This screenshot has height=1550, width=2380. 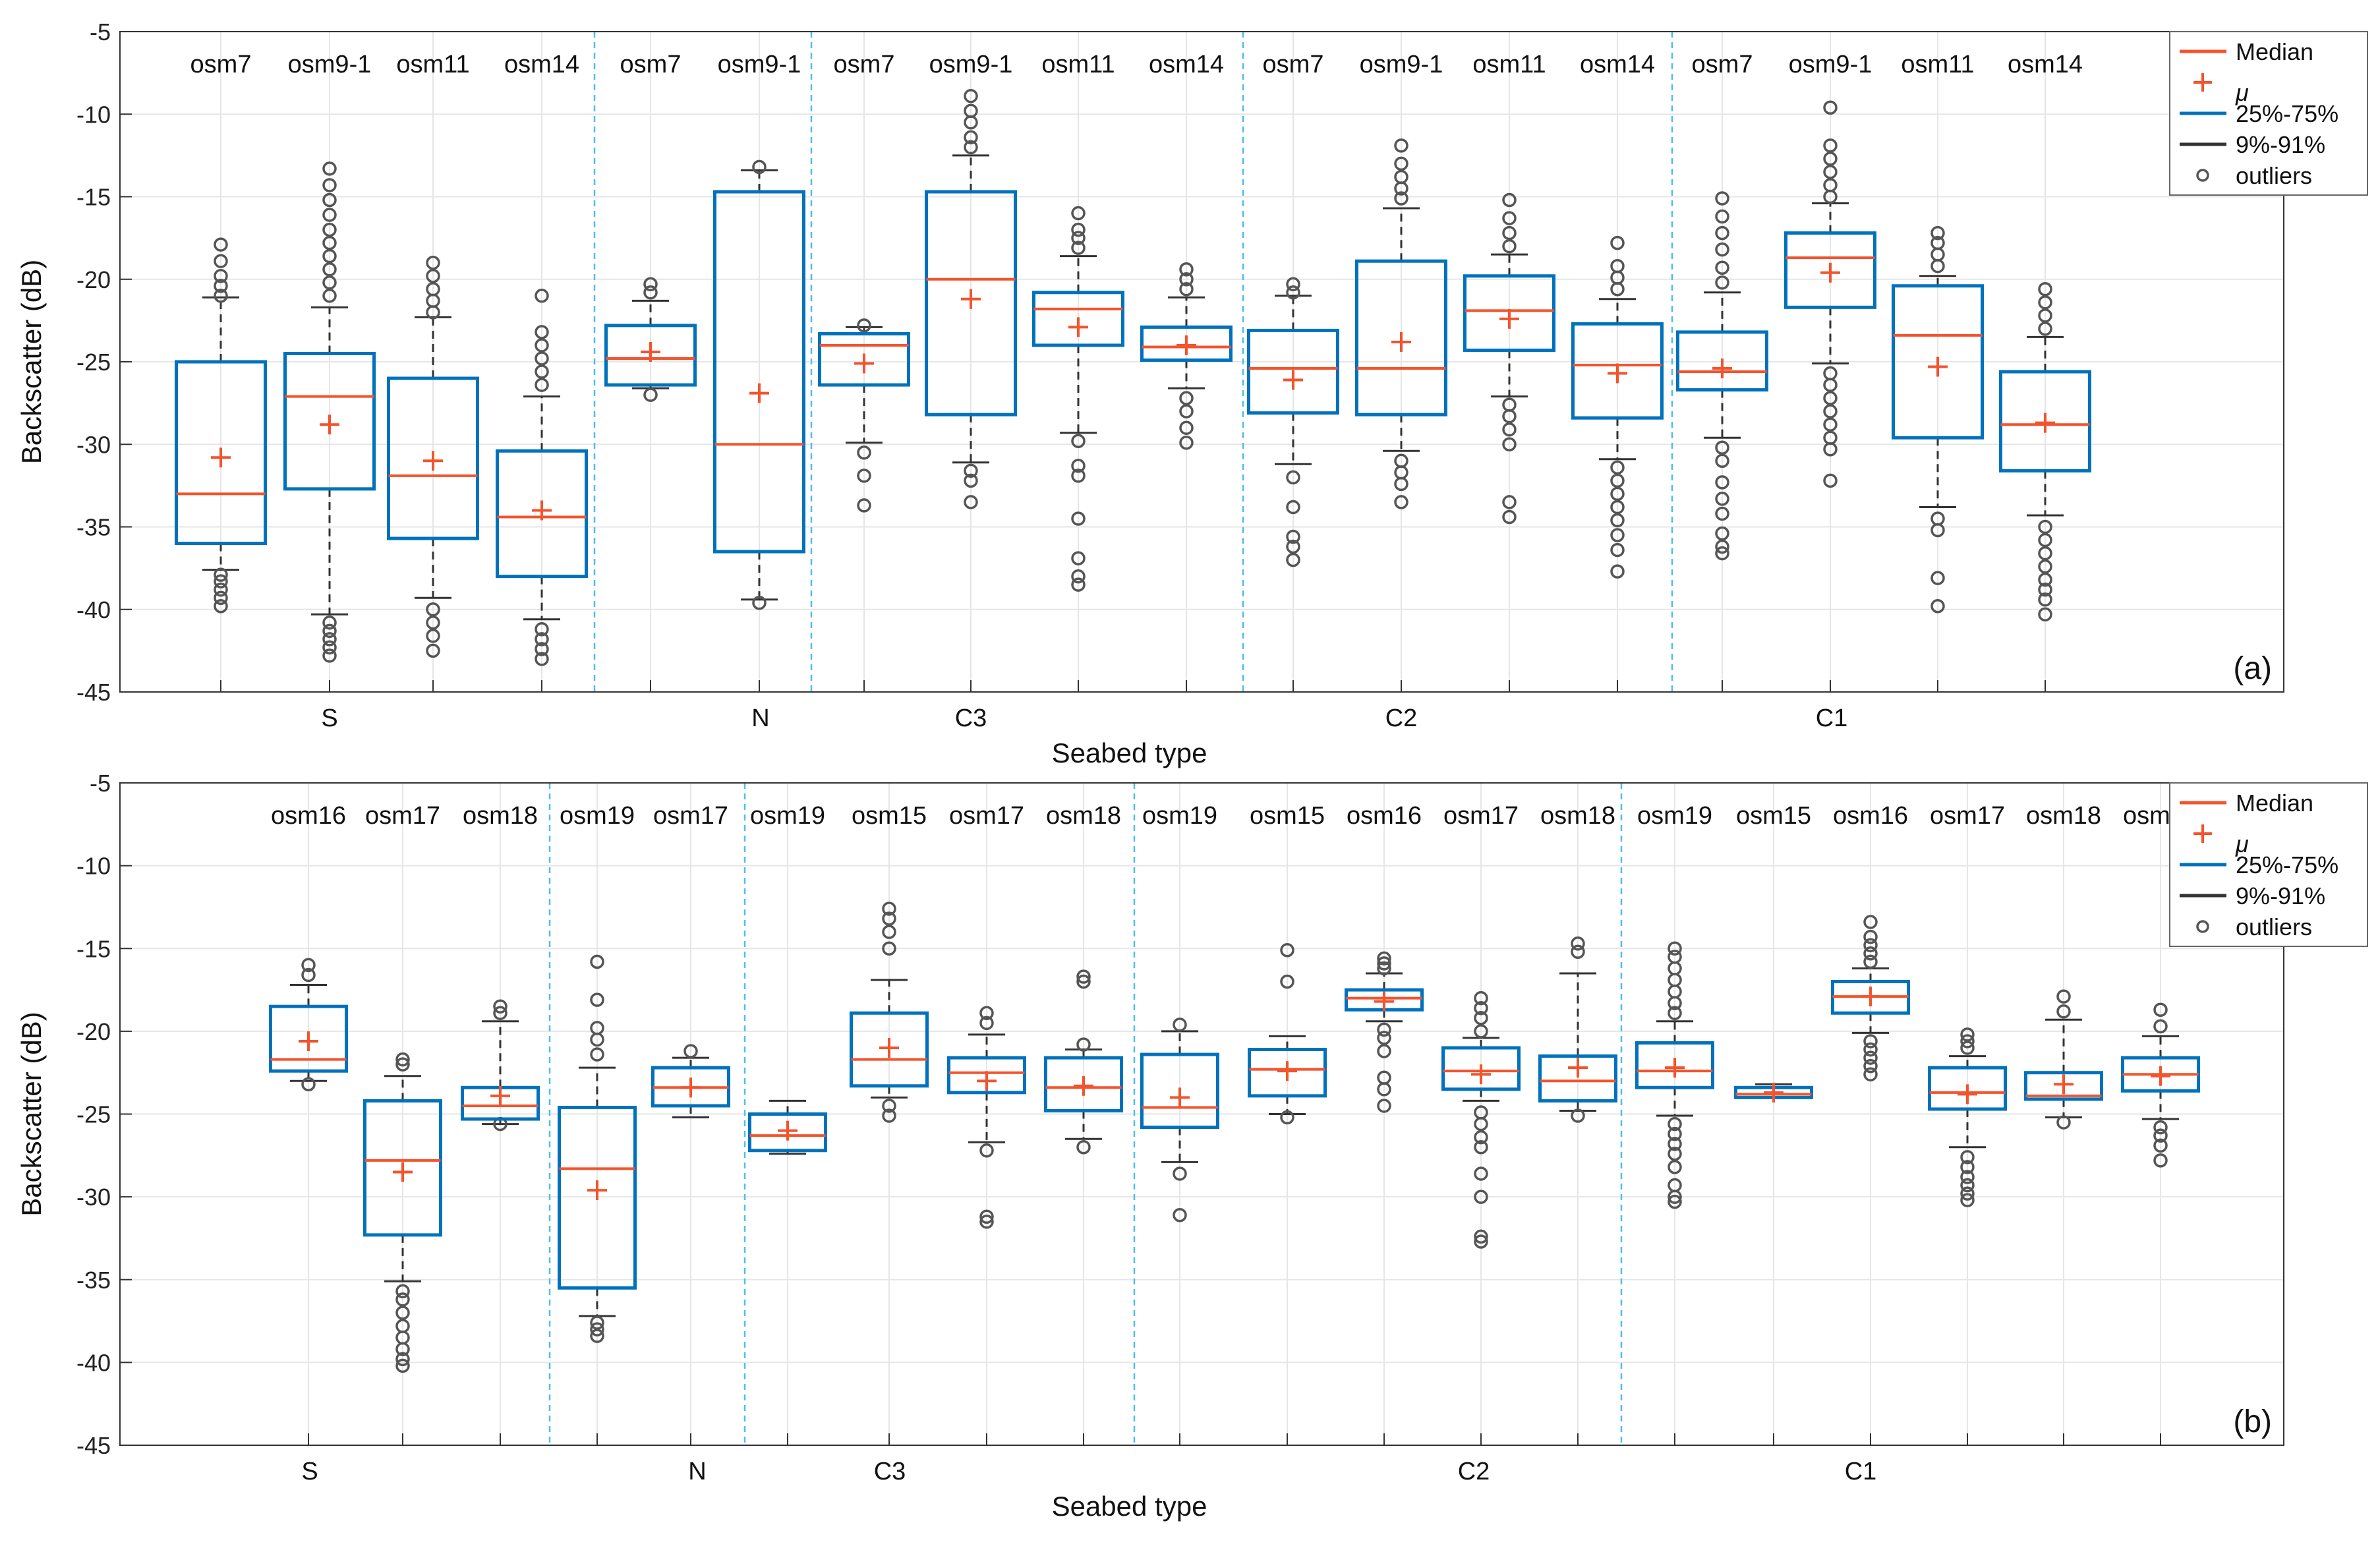 I want to click on box-label-osm11: osm11, so click(x=1937, y=64).